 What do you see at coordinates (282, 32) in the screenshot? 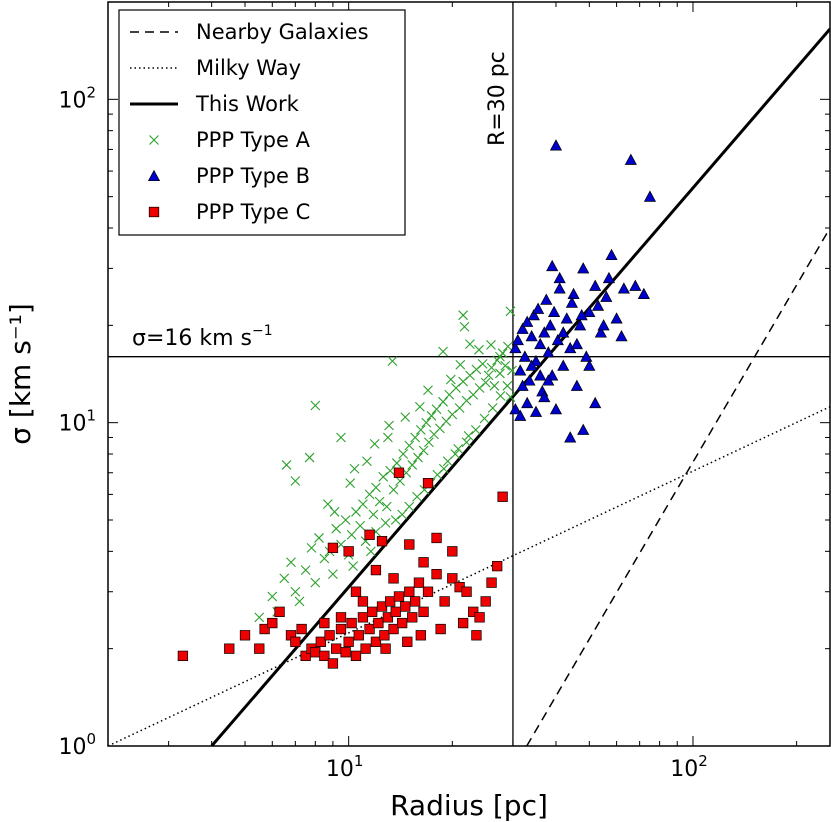
I see `legend-label: Nearby Galaxies` at bounding box center [282, 32].